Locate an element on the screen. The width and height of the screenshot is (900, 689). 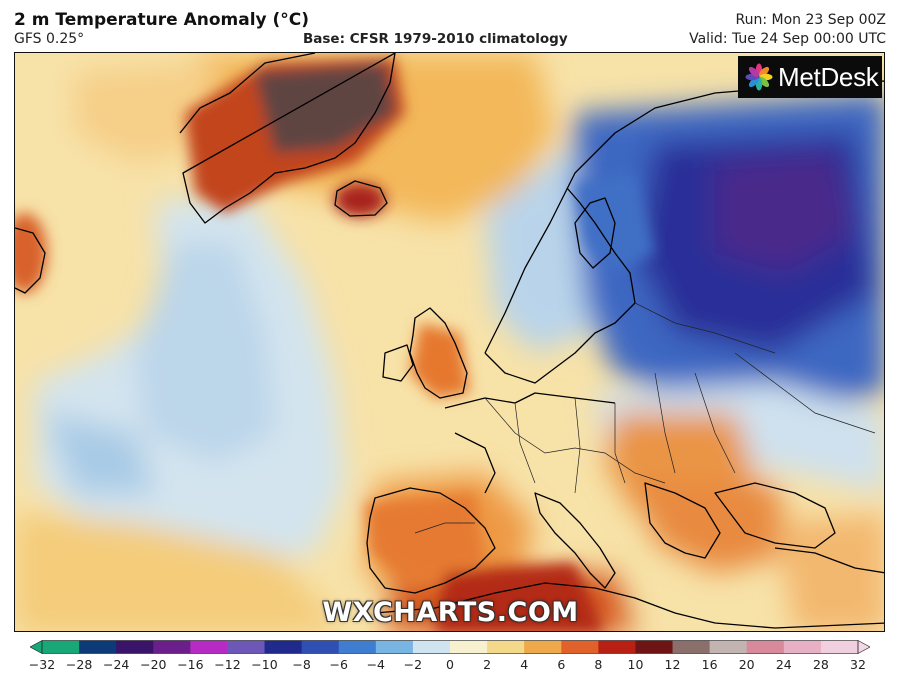
watermark-text: WXCHARTS.COM is located at coordinates (450, 612).